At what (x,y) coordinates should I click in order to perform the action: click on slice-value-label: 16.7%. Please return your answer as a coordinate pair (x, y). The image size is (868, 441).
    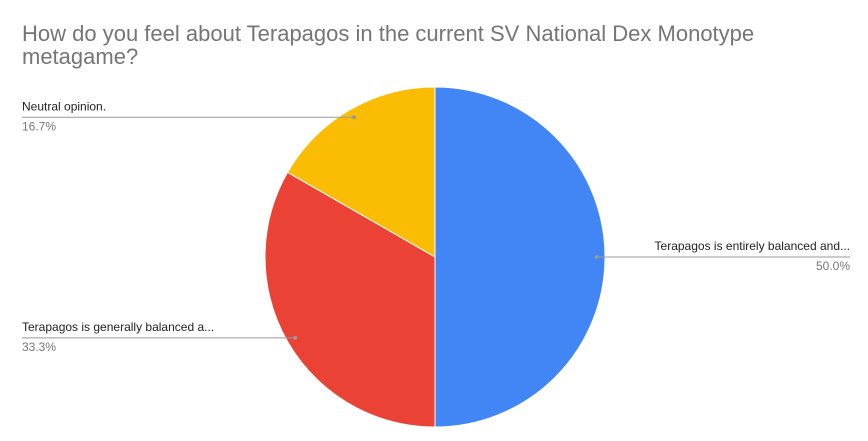
    Looking at the image, I should click on (39, 126).